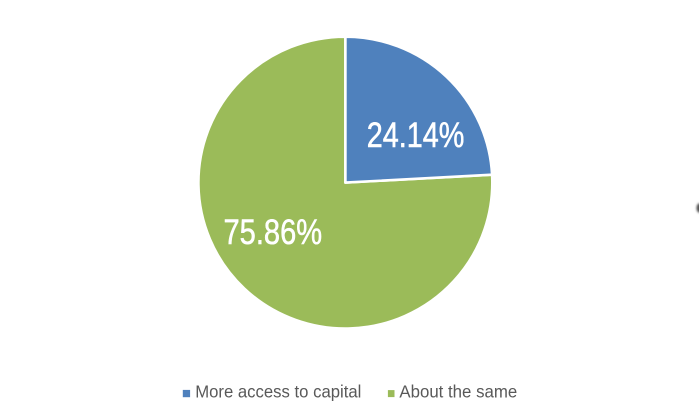 The image size is (699, 415). What do you see at coordinates (416, 135) in the screenshot?
I see `svg-text: 24.14%` at bounding box center [416, 135].